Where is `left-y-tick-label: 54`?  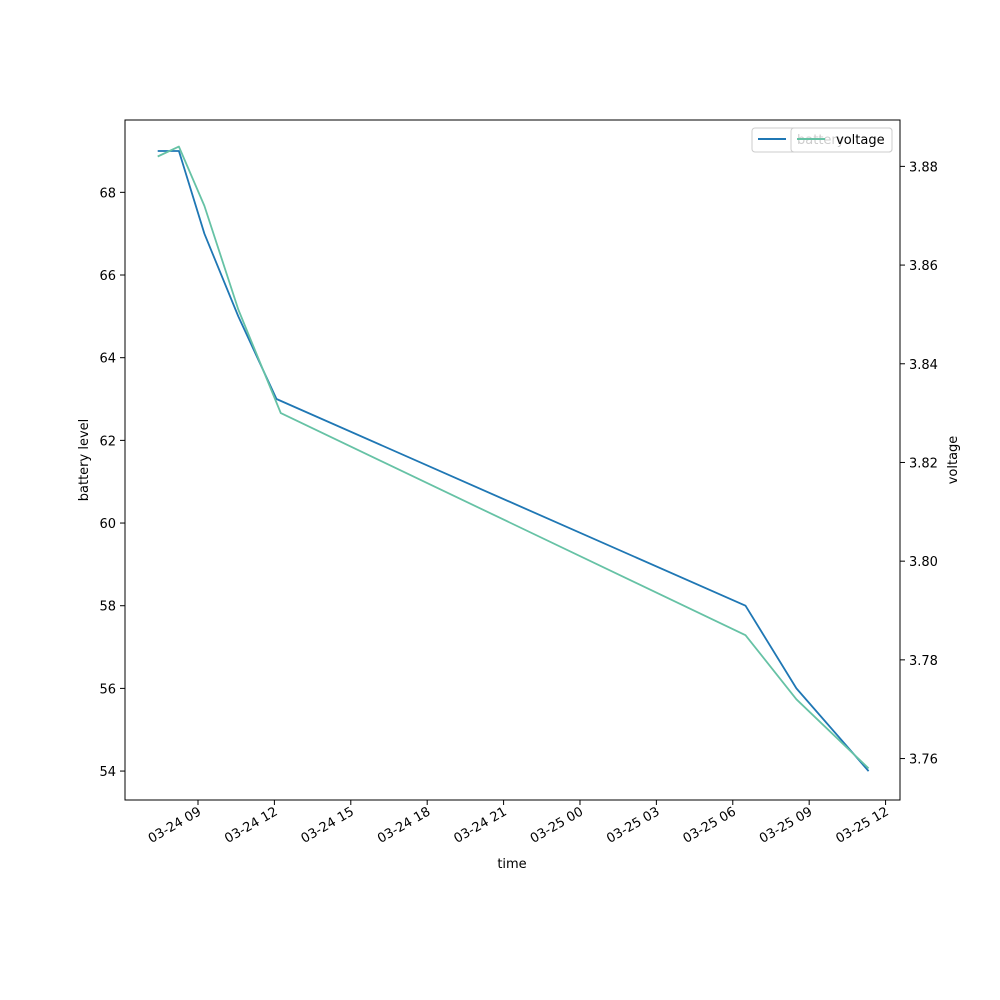
left-y-tick-label: 54 is located at coordinates (107, 772).